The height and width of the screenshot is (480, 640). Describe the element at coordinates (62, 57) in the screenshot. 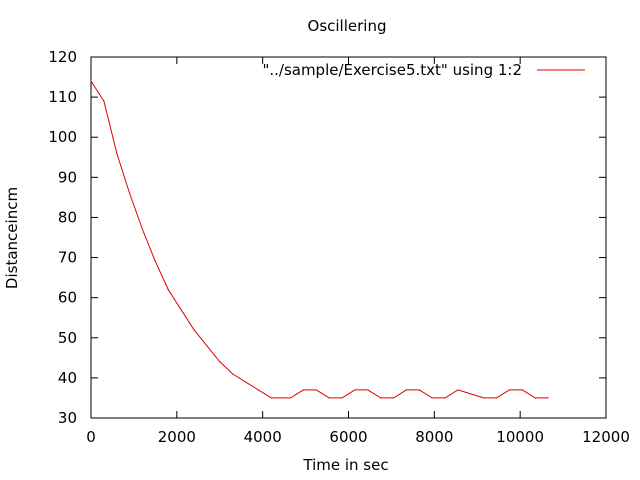

I see `y-tick-label: 120` at that location.